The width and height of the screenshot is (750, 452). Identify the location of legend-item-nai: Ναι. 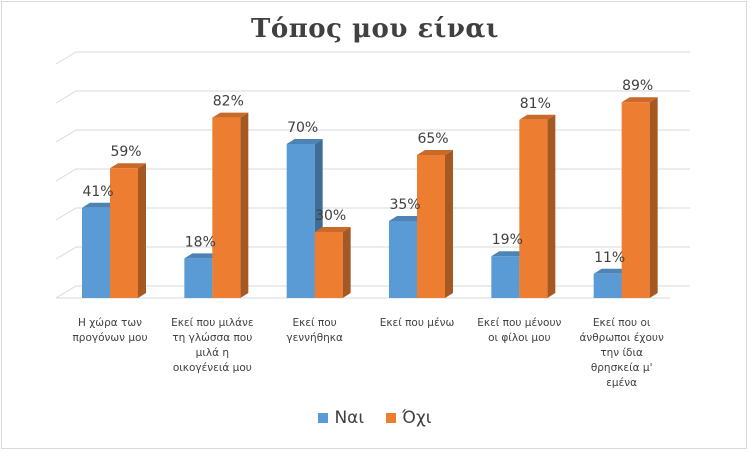
(341, 418).